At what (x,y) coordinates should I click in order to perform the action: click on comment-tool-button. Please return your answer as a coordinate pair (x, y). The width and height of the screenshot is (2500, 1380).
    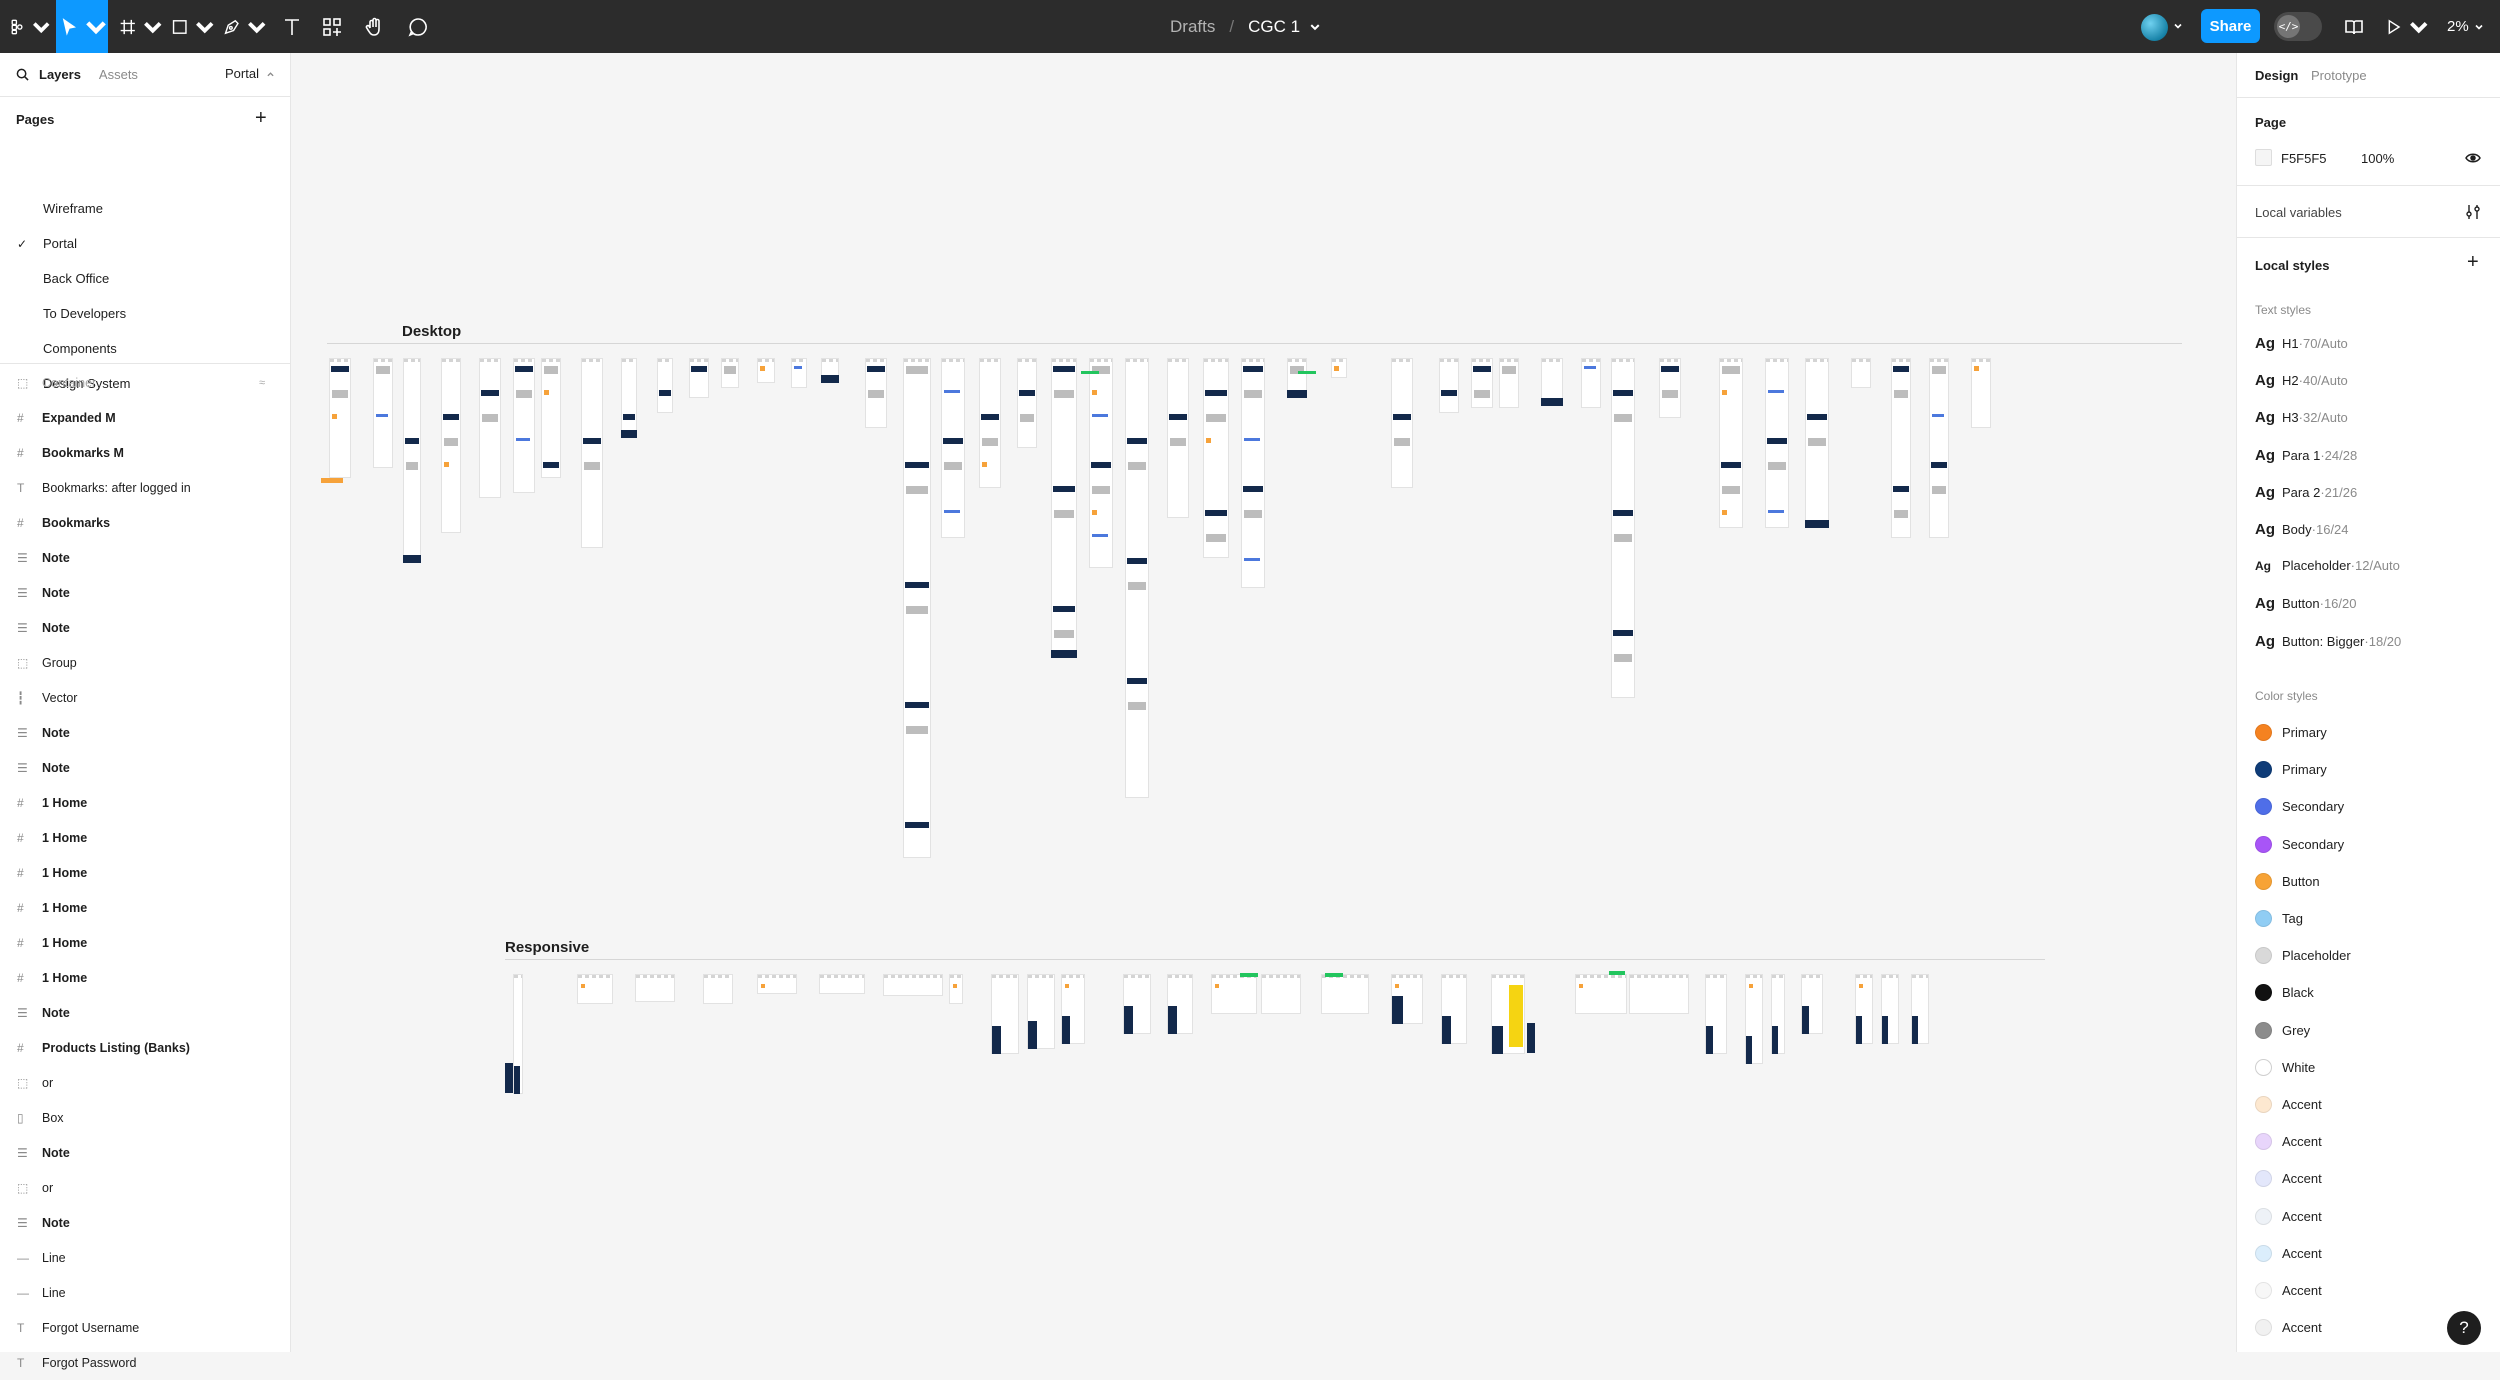
    Looking at the image, I should click on (418, 26).